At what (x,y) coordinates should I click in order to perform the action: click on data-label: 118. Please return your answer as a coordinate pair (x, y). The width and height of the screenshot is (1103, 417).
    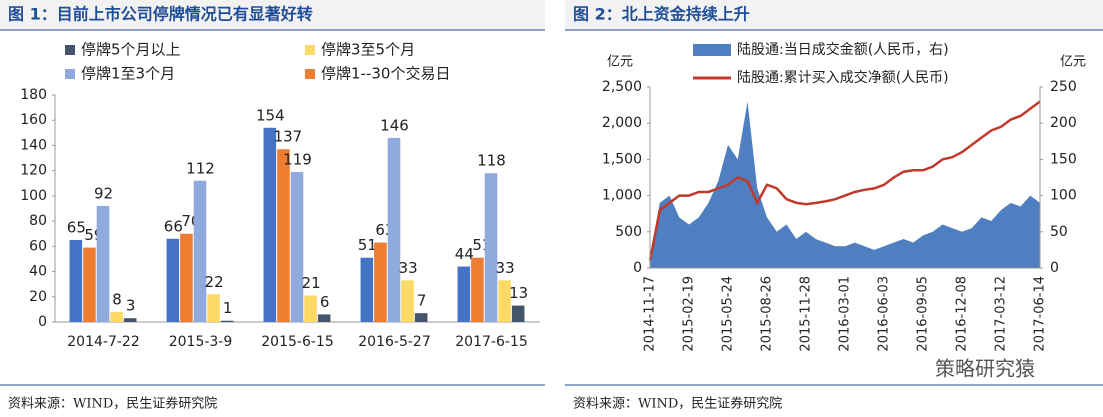
    Looking at the image, I should click on (491, 161).